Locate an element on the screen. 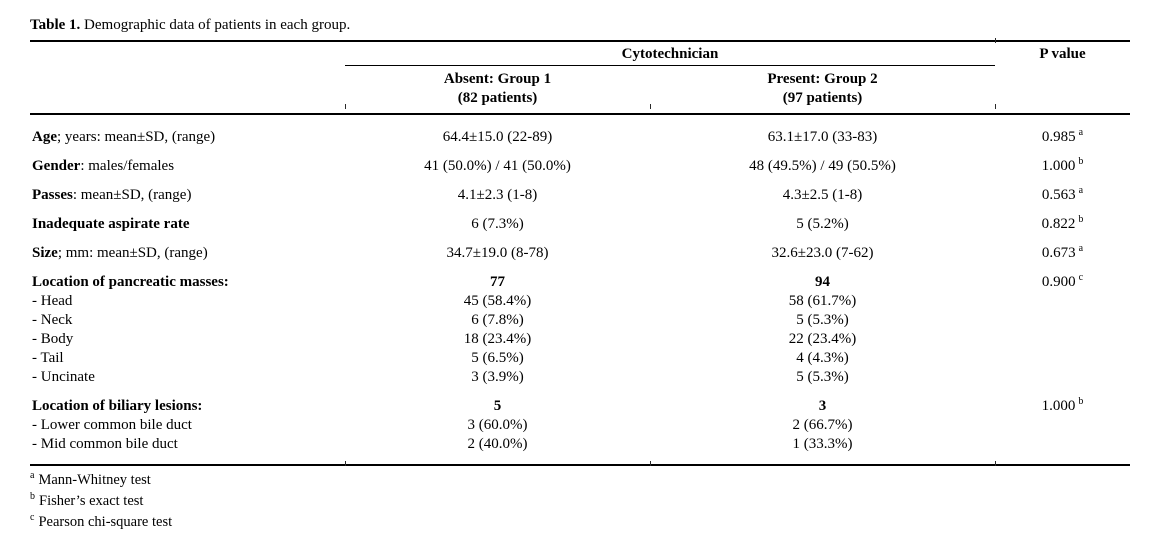 The width and height of the screenshot is (1159, 538). footnote-a-marker: a is located at coordinates (32, 475).